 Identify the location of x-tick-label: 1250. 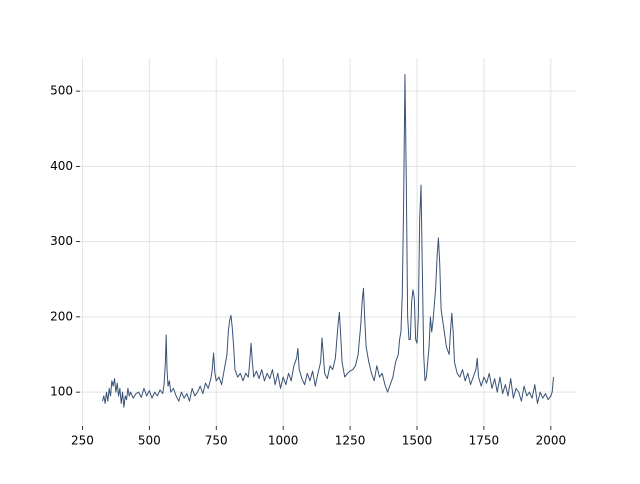
(350, 441).